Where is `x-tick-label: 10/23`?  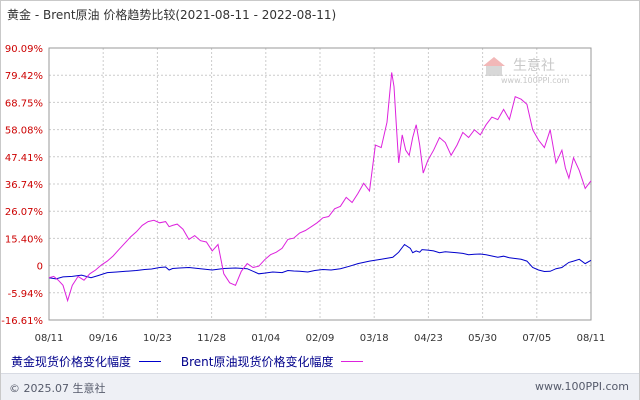
x-tick-label: 10/23 is located at coordinates (157, 338).